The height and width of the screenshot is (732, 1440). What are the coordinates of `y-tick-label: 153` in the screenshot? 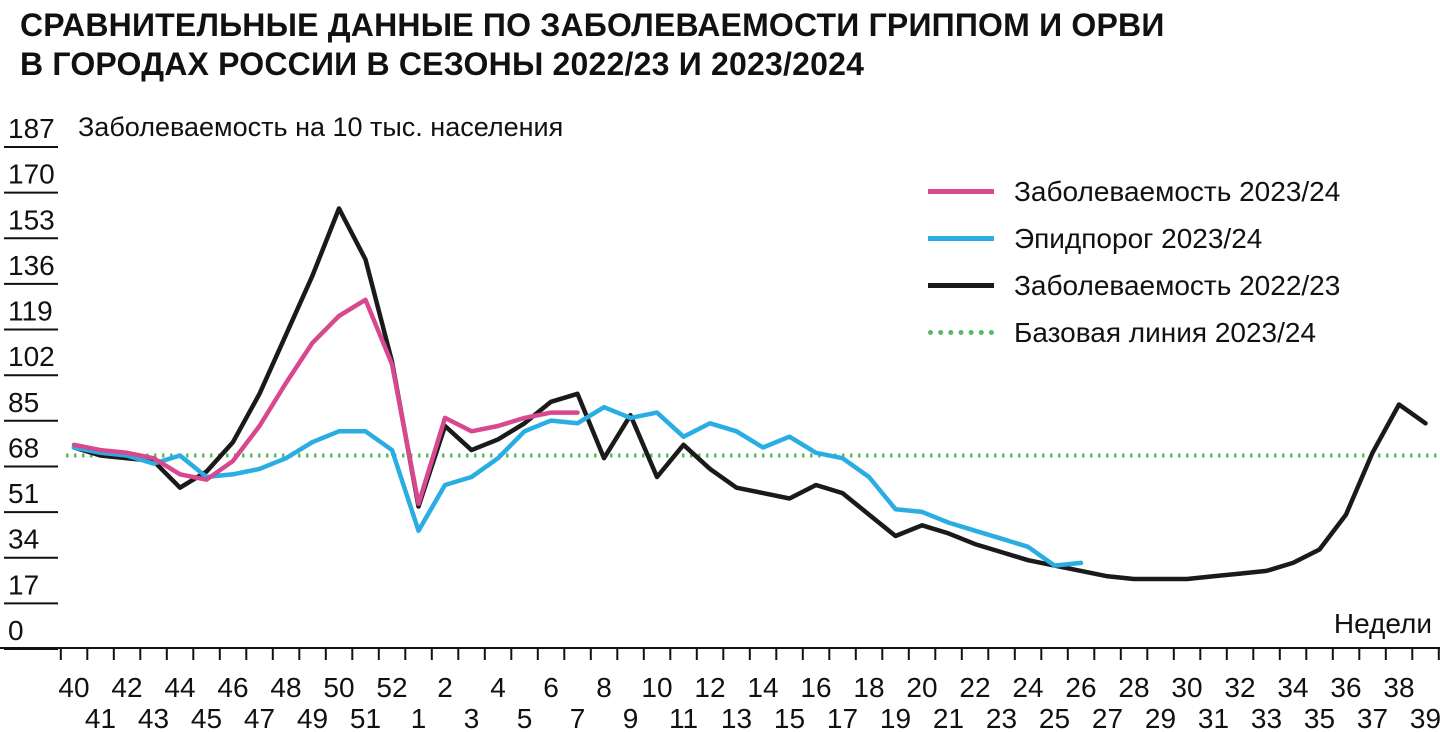 It's located at (31, 219).